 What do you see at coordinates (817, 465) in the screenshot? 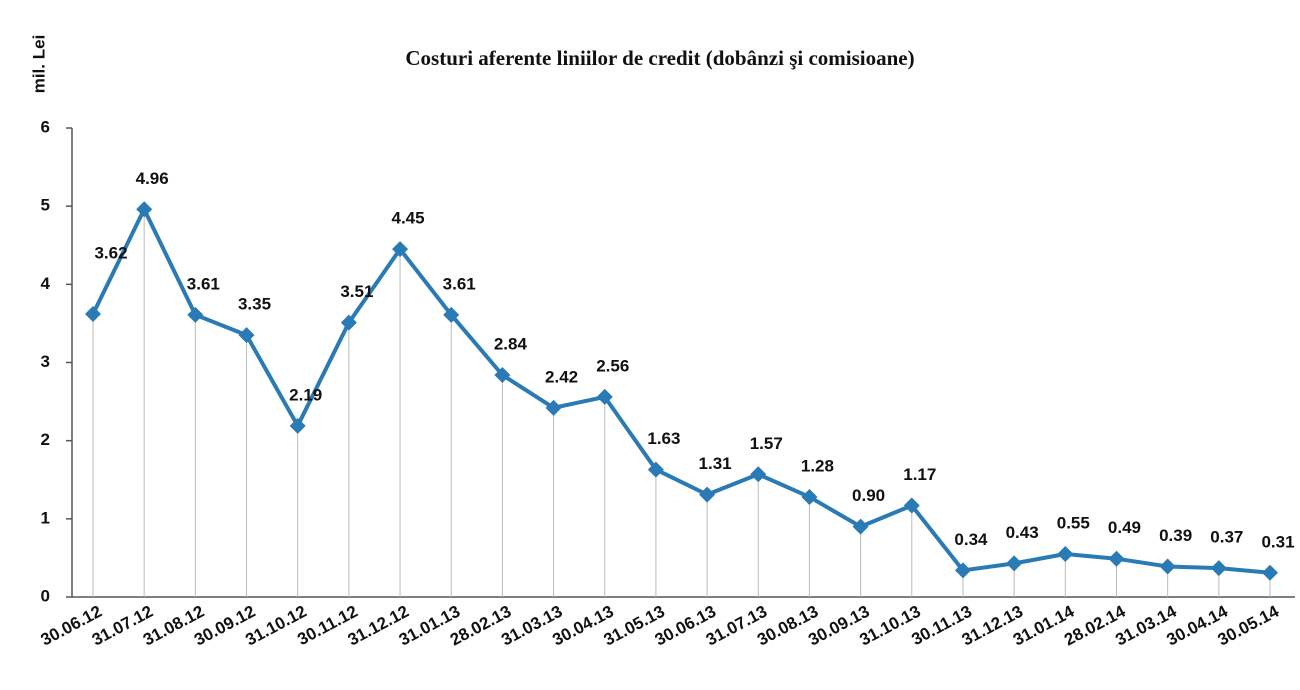
I see `data-label: 1.28` at bounding box center [817, 465].